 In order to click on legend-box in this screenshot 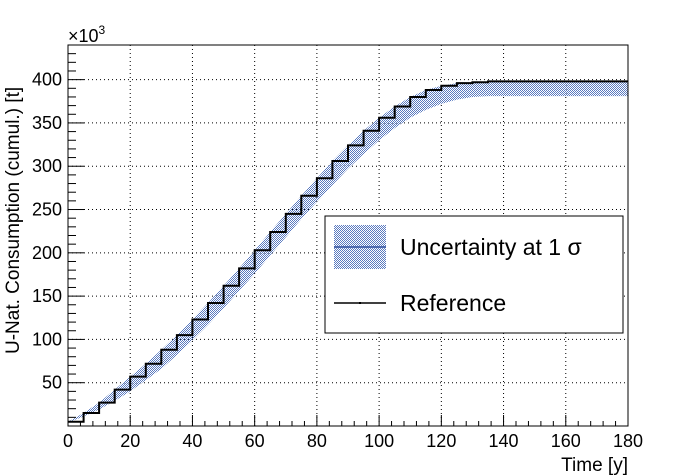, I will do `click(474, 274)`.